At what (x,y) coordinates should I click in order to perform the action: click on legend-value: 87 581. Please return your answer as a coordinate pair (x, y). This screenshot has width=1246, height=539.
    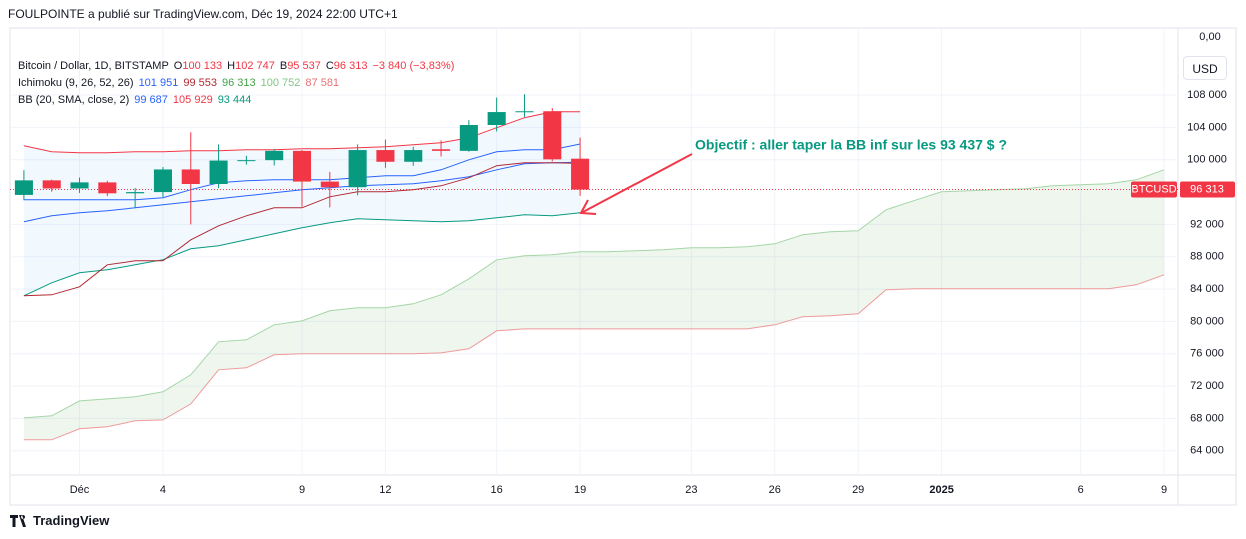
    Looking at the image, I should click on (322, 83).